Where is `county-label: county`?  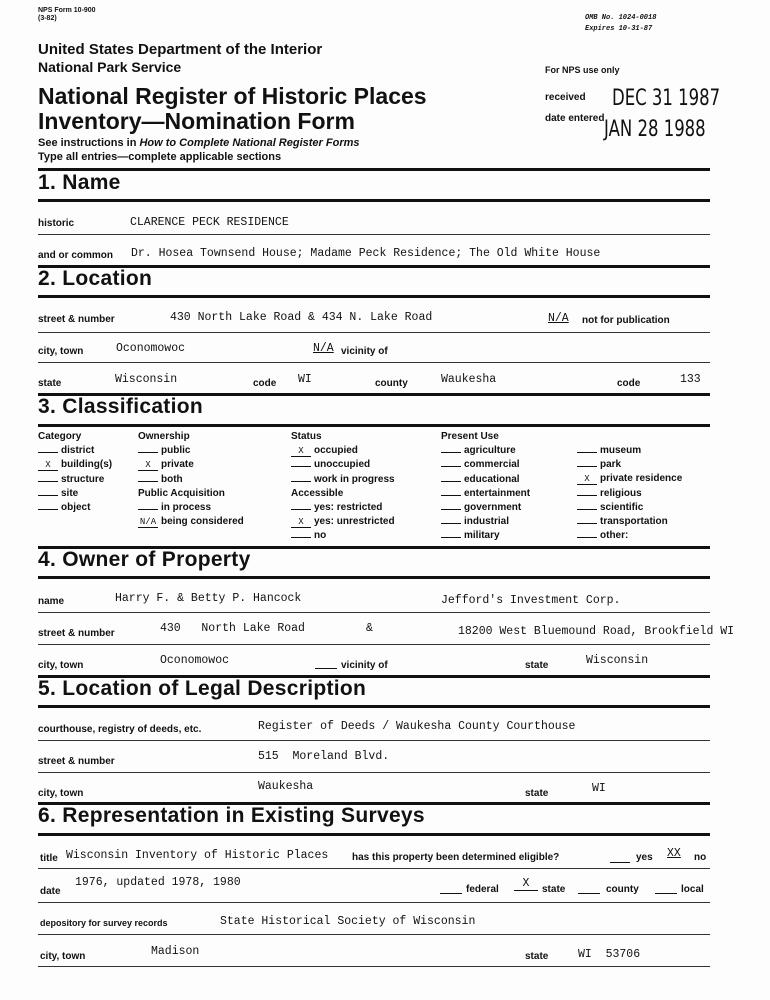
county-label: county is located at coordinates (391, 383).